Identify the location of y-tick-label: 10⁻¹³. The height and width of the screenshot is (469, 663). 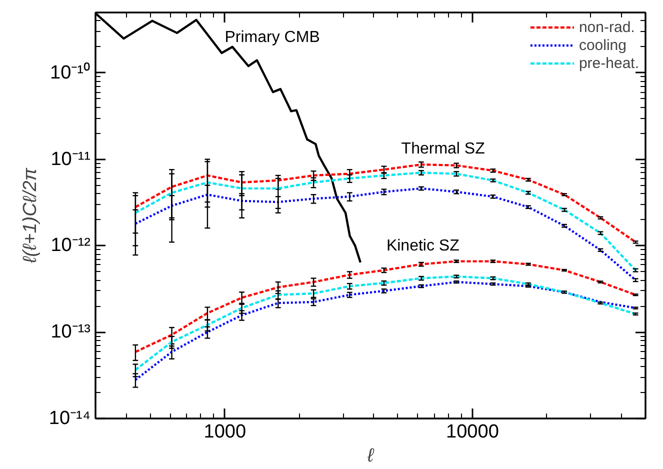
(70, 332).